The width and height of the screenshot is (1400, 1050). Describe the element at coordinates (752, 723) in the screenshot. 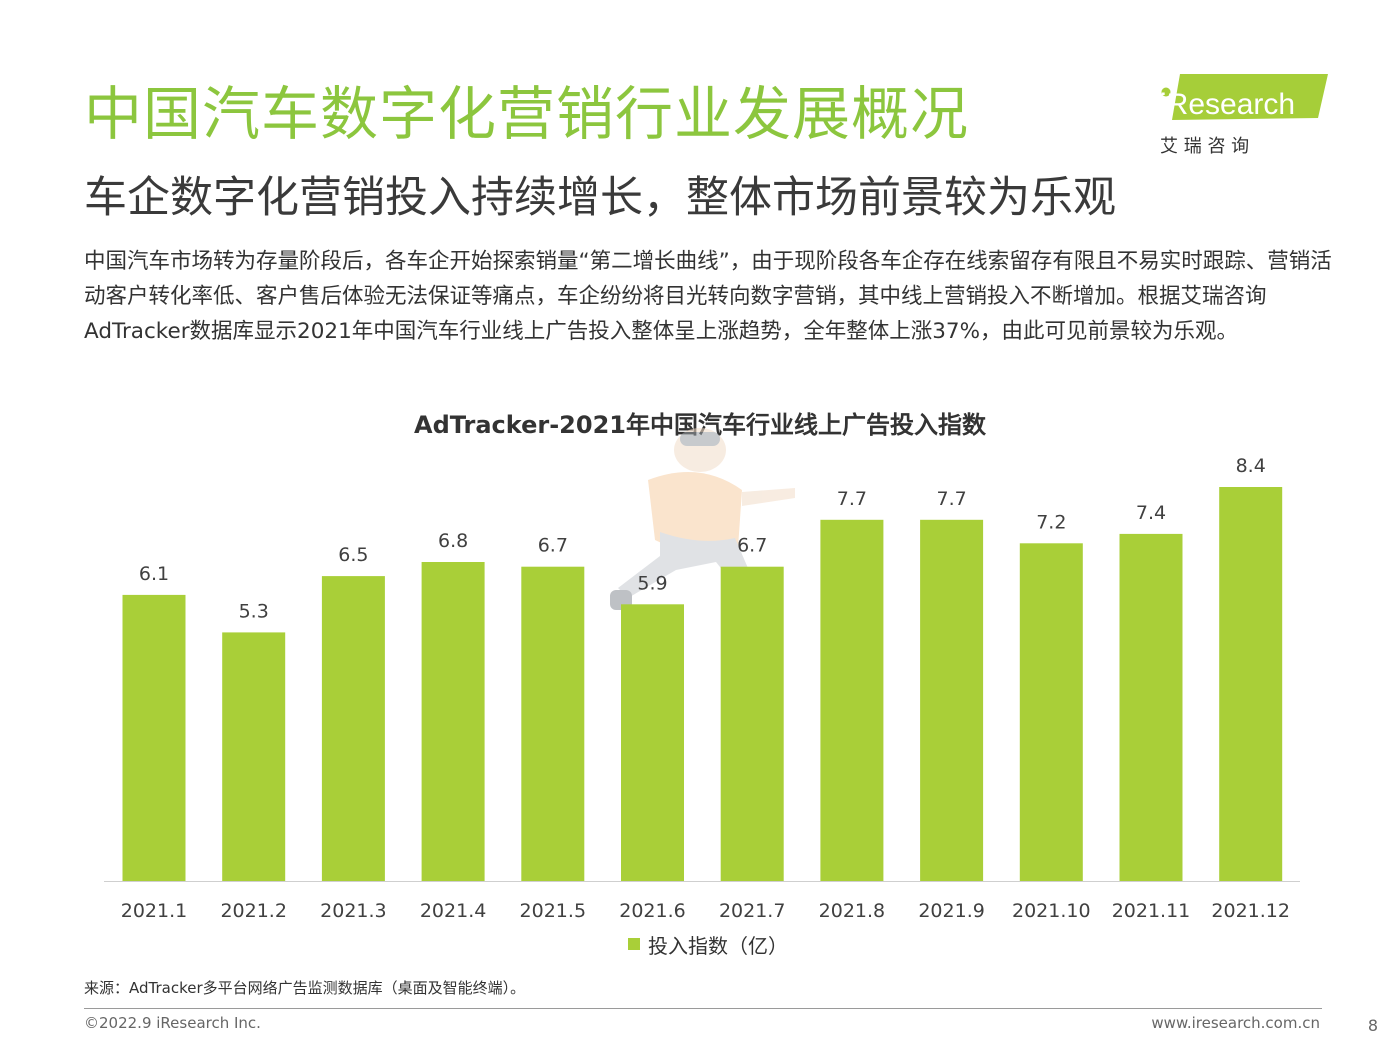

I see `bar-2021.7` at that location.